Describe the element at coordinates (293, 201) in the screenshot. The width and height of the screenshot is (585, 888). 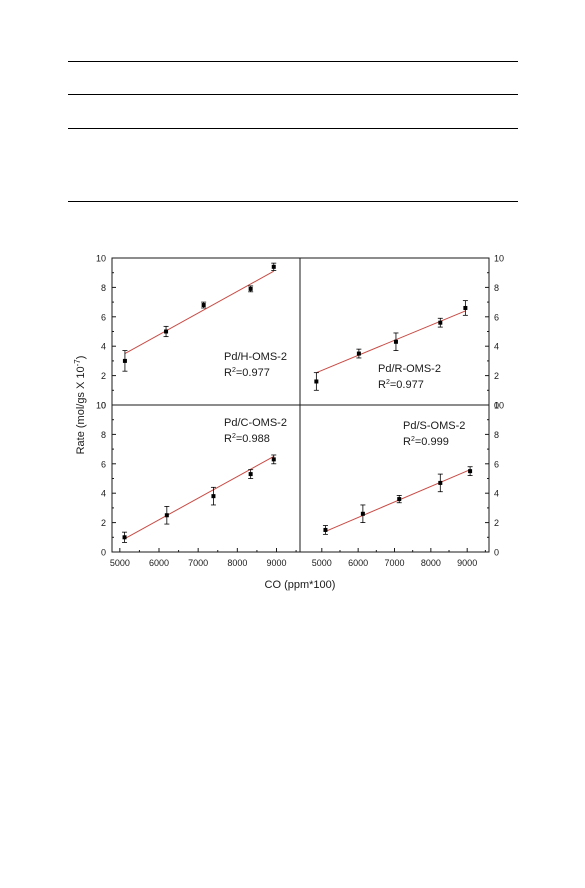
I see `table-bottom-rule` at that location.